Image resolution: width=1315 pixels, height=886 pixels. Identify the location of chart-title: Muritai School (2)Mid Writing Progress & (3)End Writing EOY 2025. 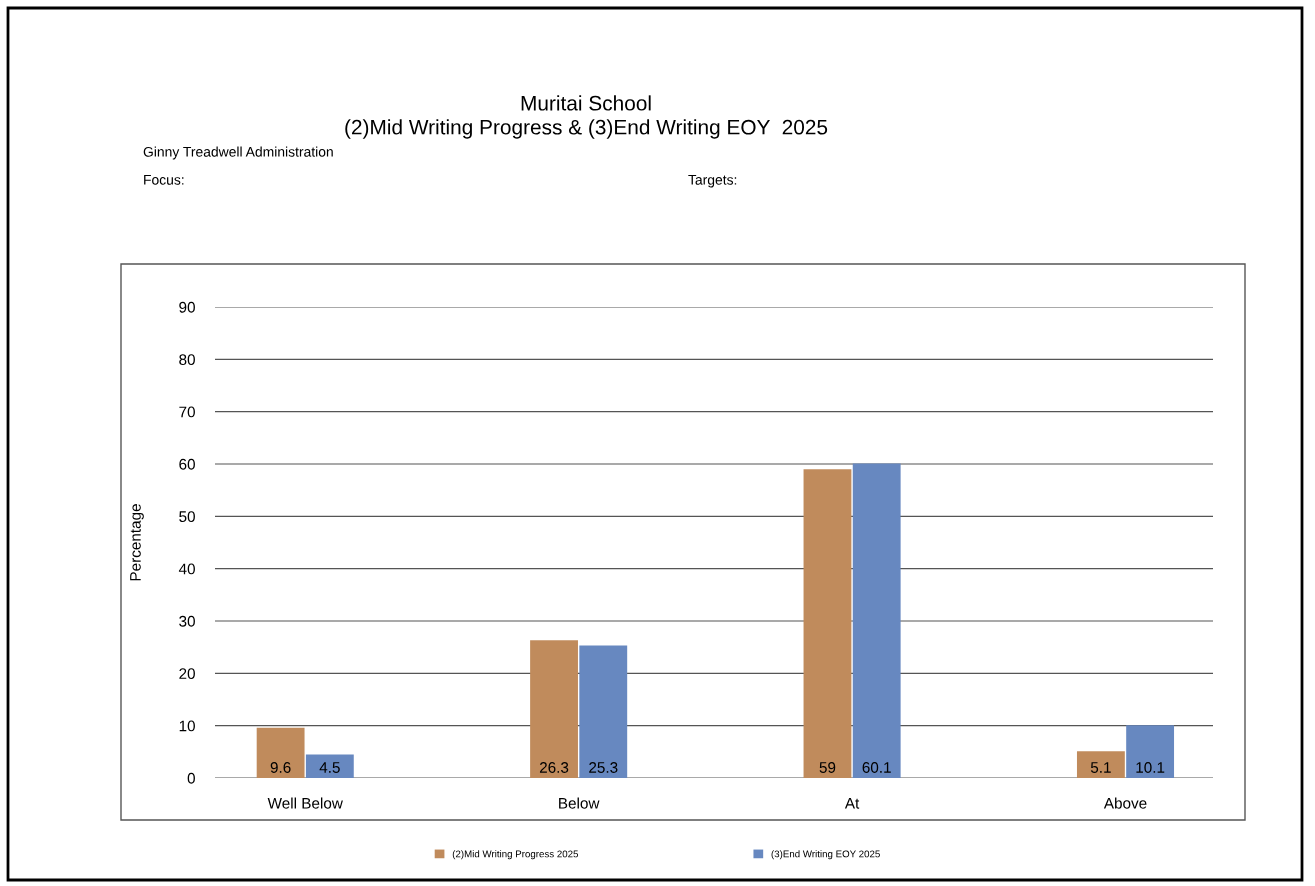
(586, 117).